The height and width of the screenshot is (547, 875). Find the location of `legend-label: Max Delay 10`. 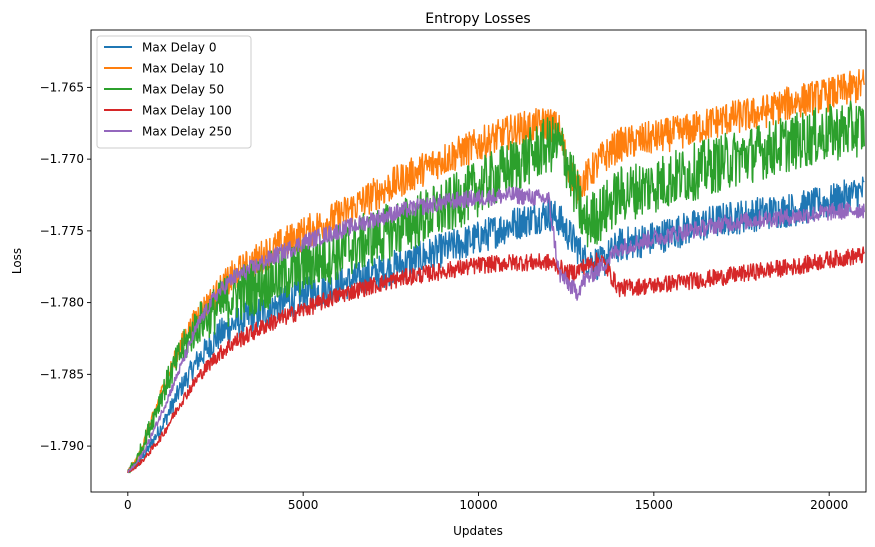

legend-label: Max Delay 10 is located at coordinates (183, 69).